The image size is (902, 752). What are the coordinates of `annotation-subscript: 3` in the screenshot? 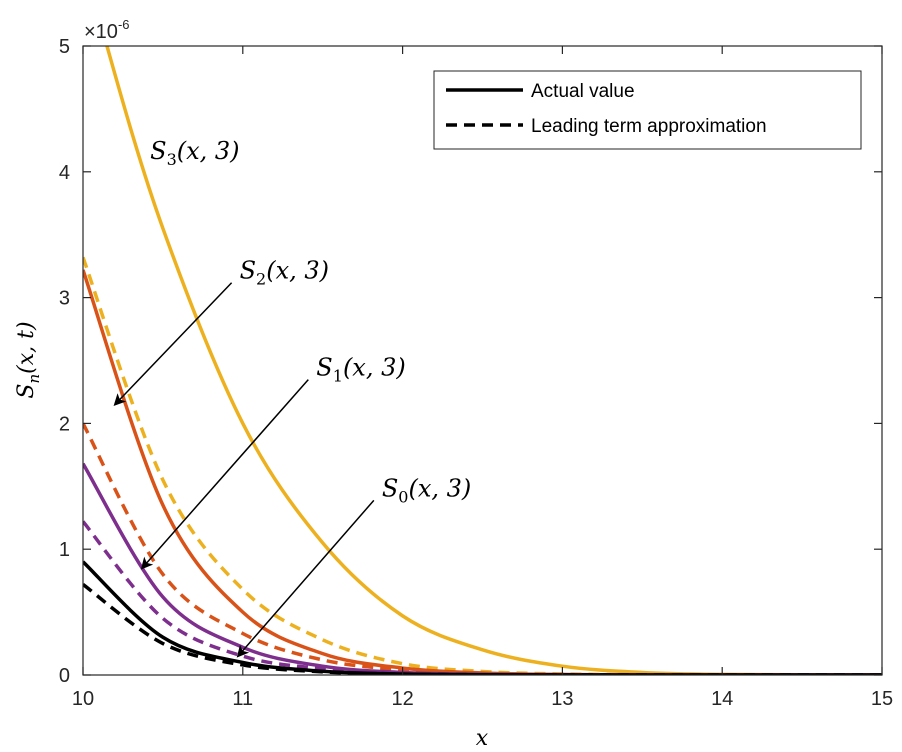 It's located at (172, 159).